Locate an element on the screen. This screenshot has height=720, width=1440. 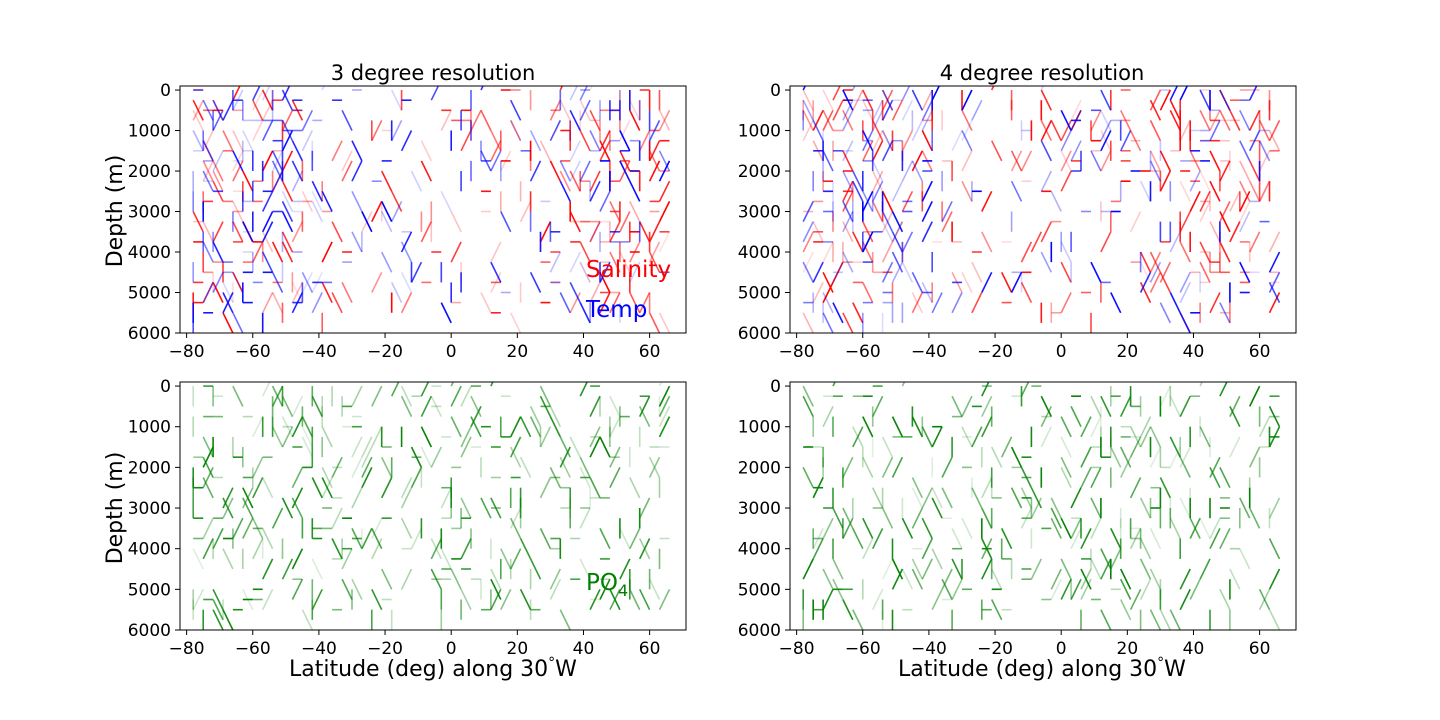
y-tick-label: 1000 is located at coordinates (759, 428).